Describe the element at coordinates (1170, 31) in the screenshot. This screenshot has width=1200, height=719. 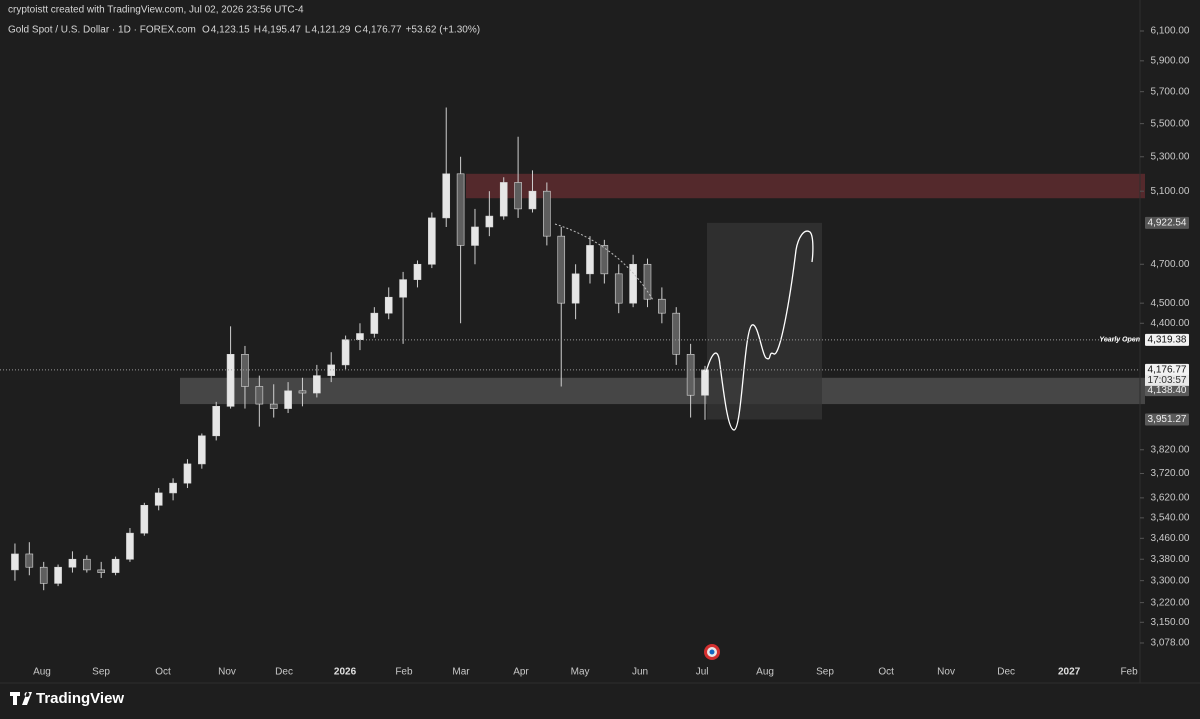
I see `y-tick-label: 6,100.00` at that location.